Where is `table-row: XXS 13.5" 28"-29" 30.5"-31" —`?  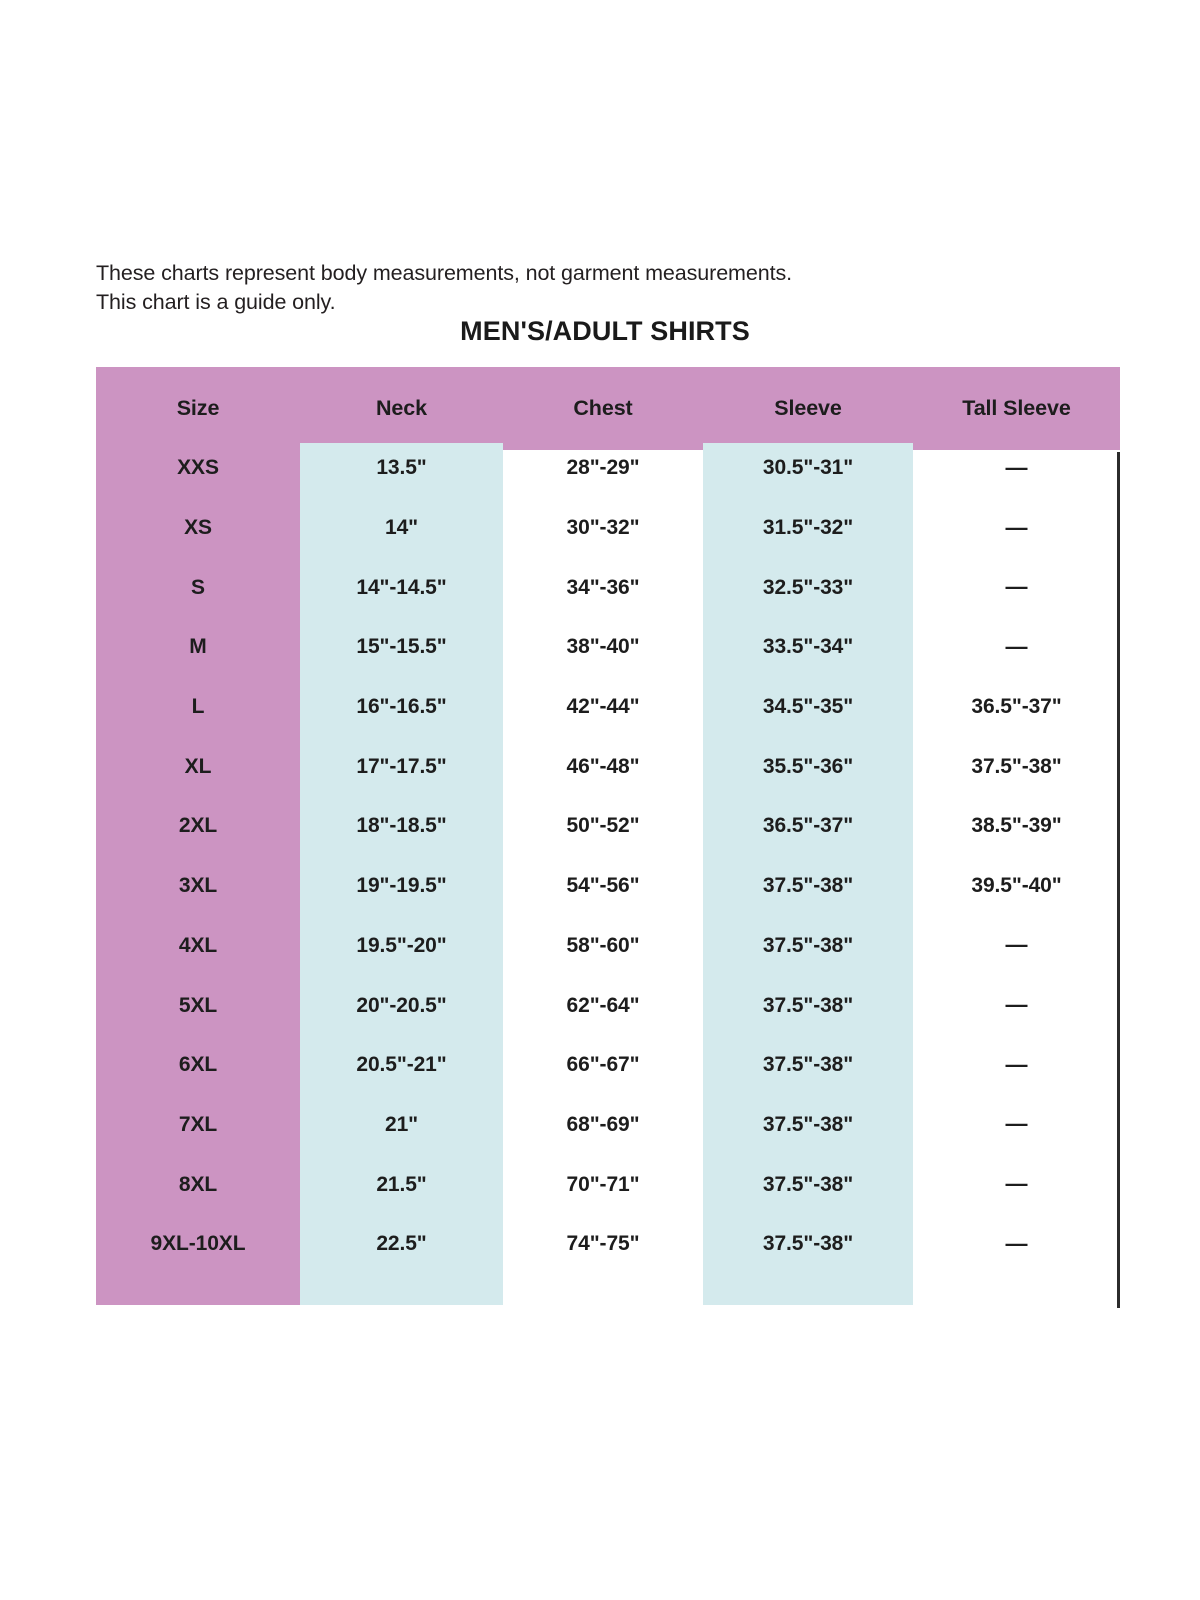
table-row: XXS 13.5" 28"-29" 30.5"-31" — is located at coordinates (608, 468).